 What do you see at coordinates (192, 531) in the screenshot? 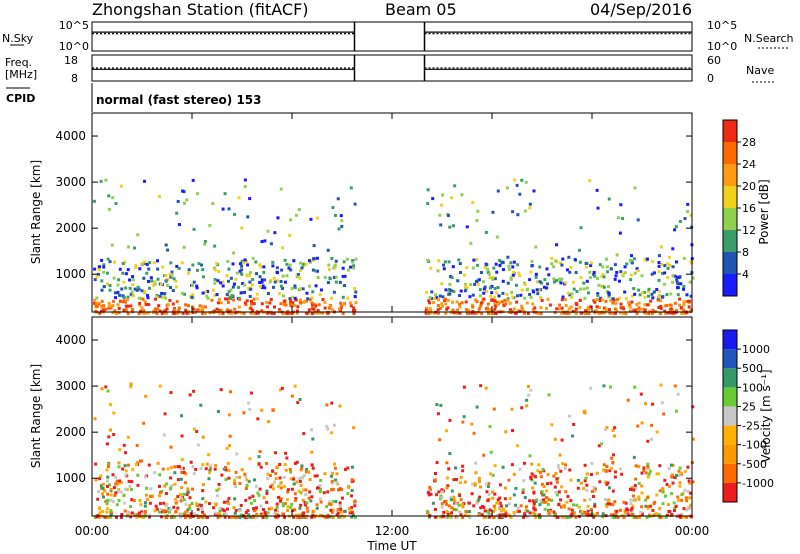
I see `x-tick-label: 04:00` at bounding box center [192, 531].